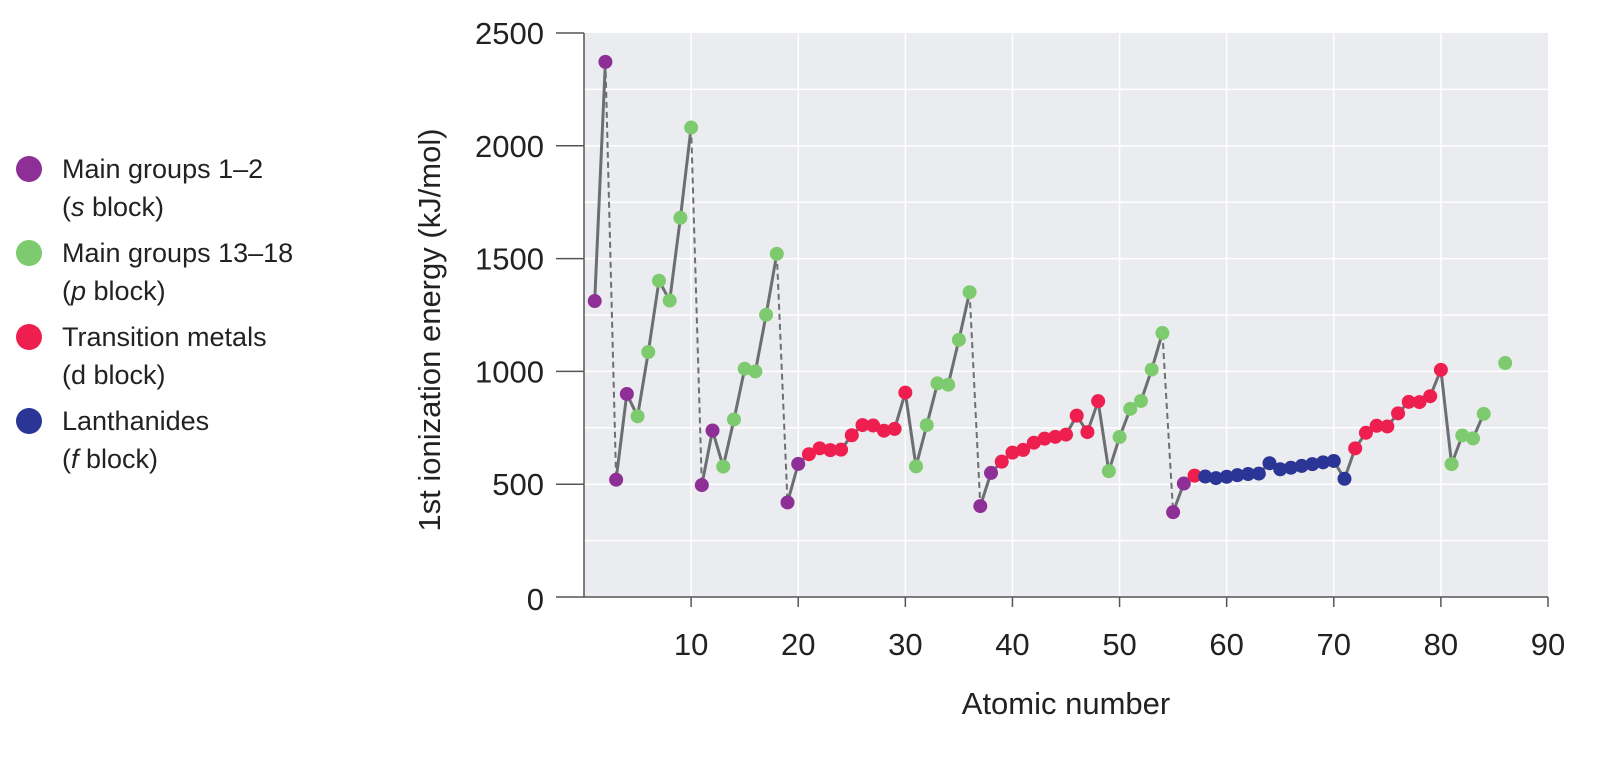 This screenshot has width=1600, height=772. What do you see at coordinates (691, 644) in the screenshot?
I see `x-tick-label: 10` at bounding box center [691, 644].